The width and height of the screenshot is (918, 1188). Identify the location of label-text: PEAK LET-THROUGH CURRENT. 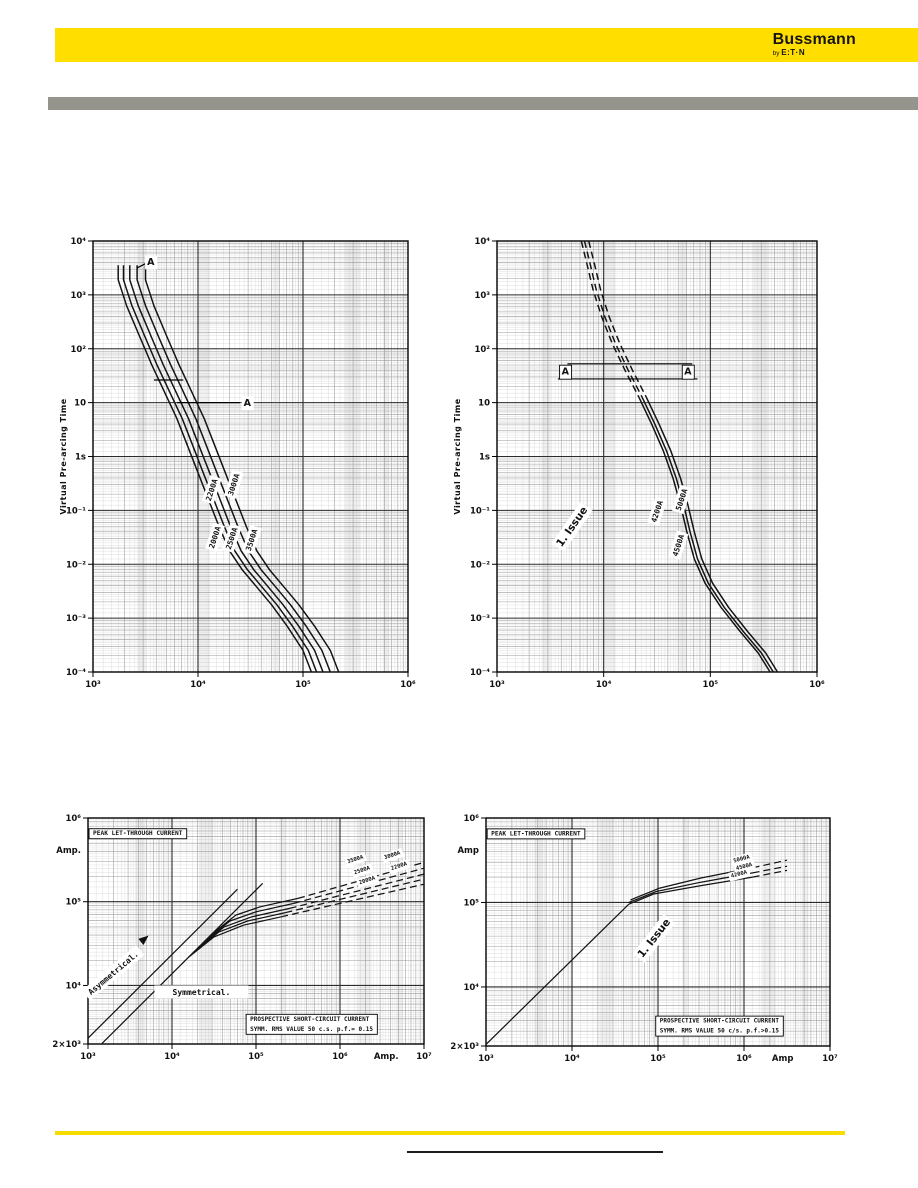
(536, 833).